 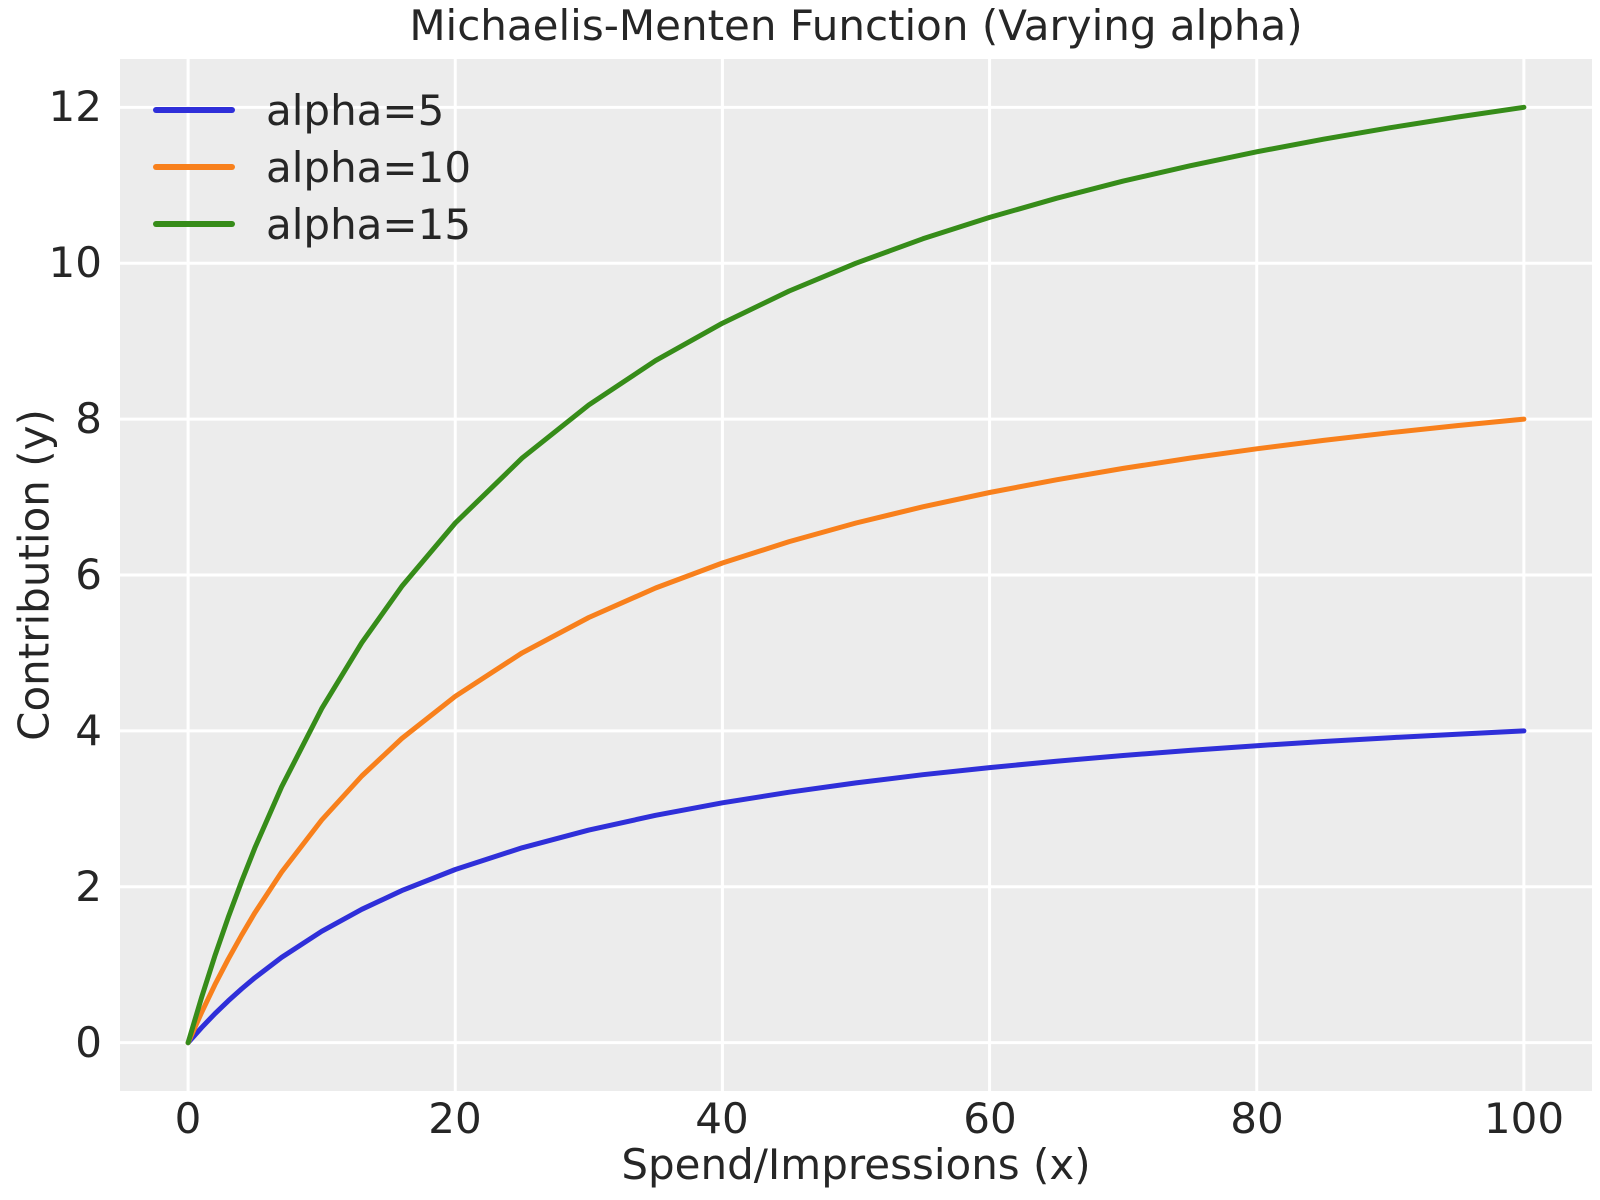 I want to click on y-tick-label: 6, so click(x=88, y=574).